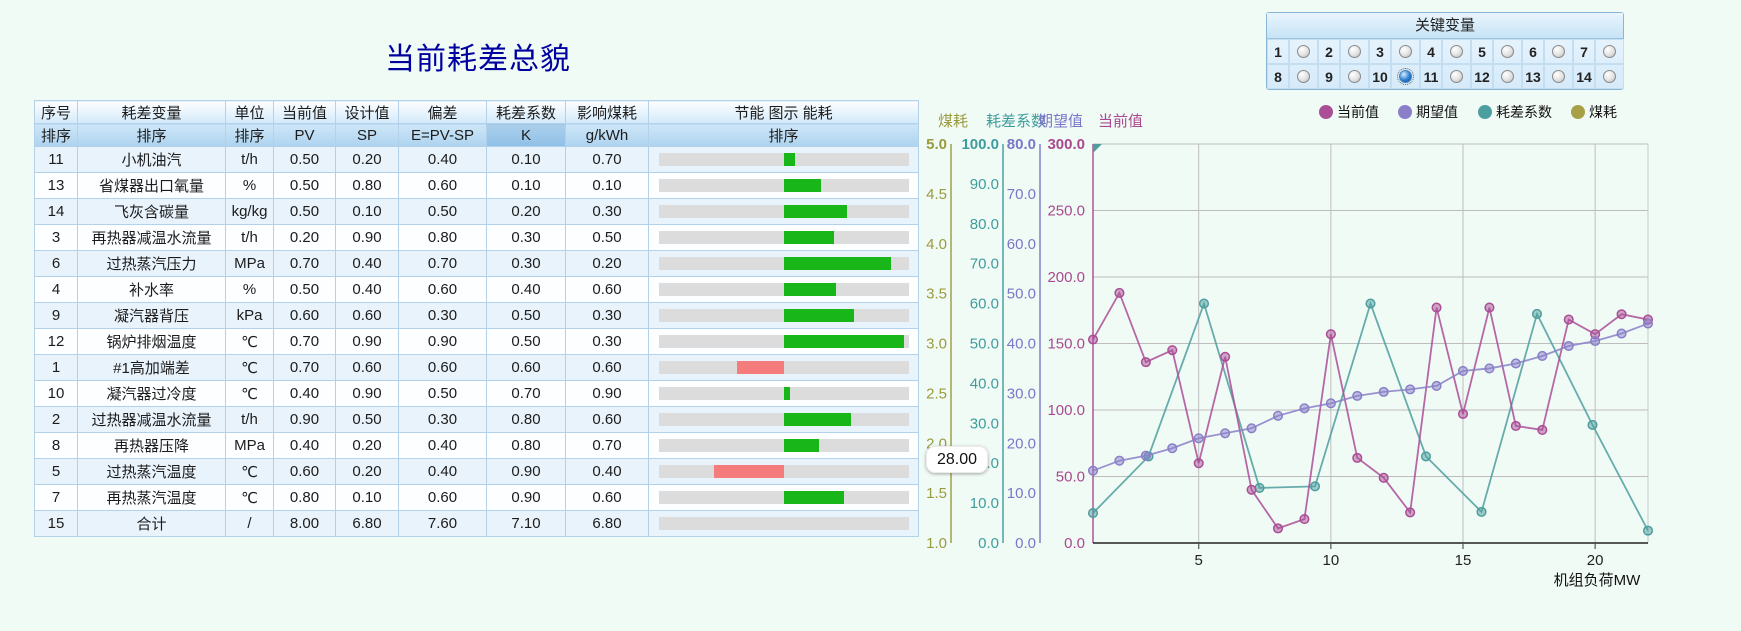 The image size is (1741, 631). Describe the element at coordinates (984, 304) in the screenshot. I see `y-tick-label: 60.0` at that location.